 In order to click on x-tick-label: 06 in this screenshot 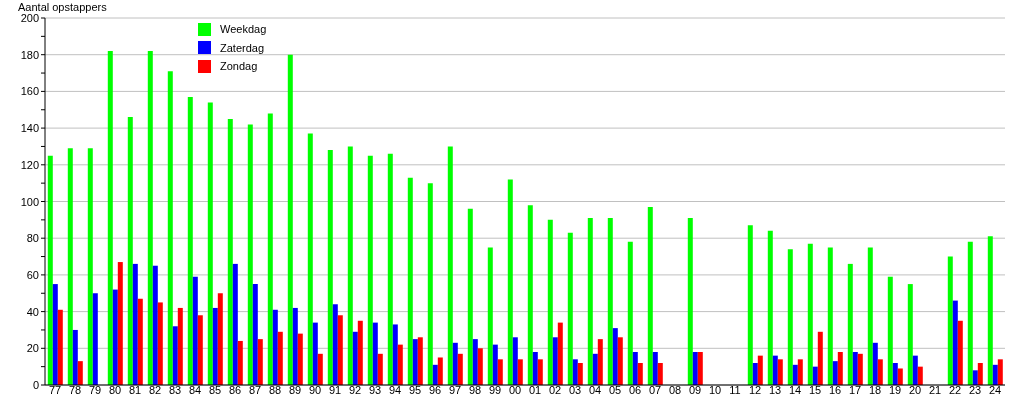, I will do `click(635, 389)`.